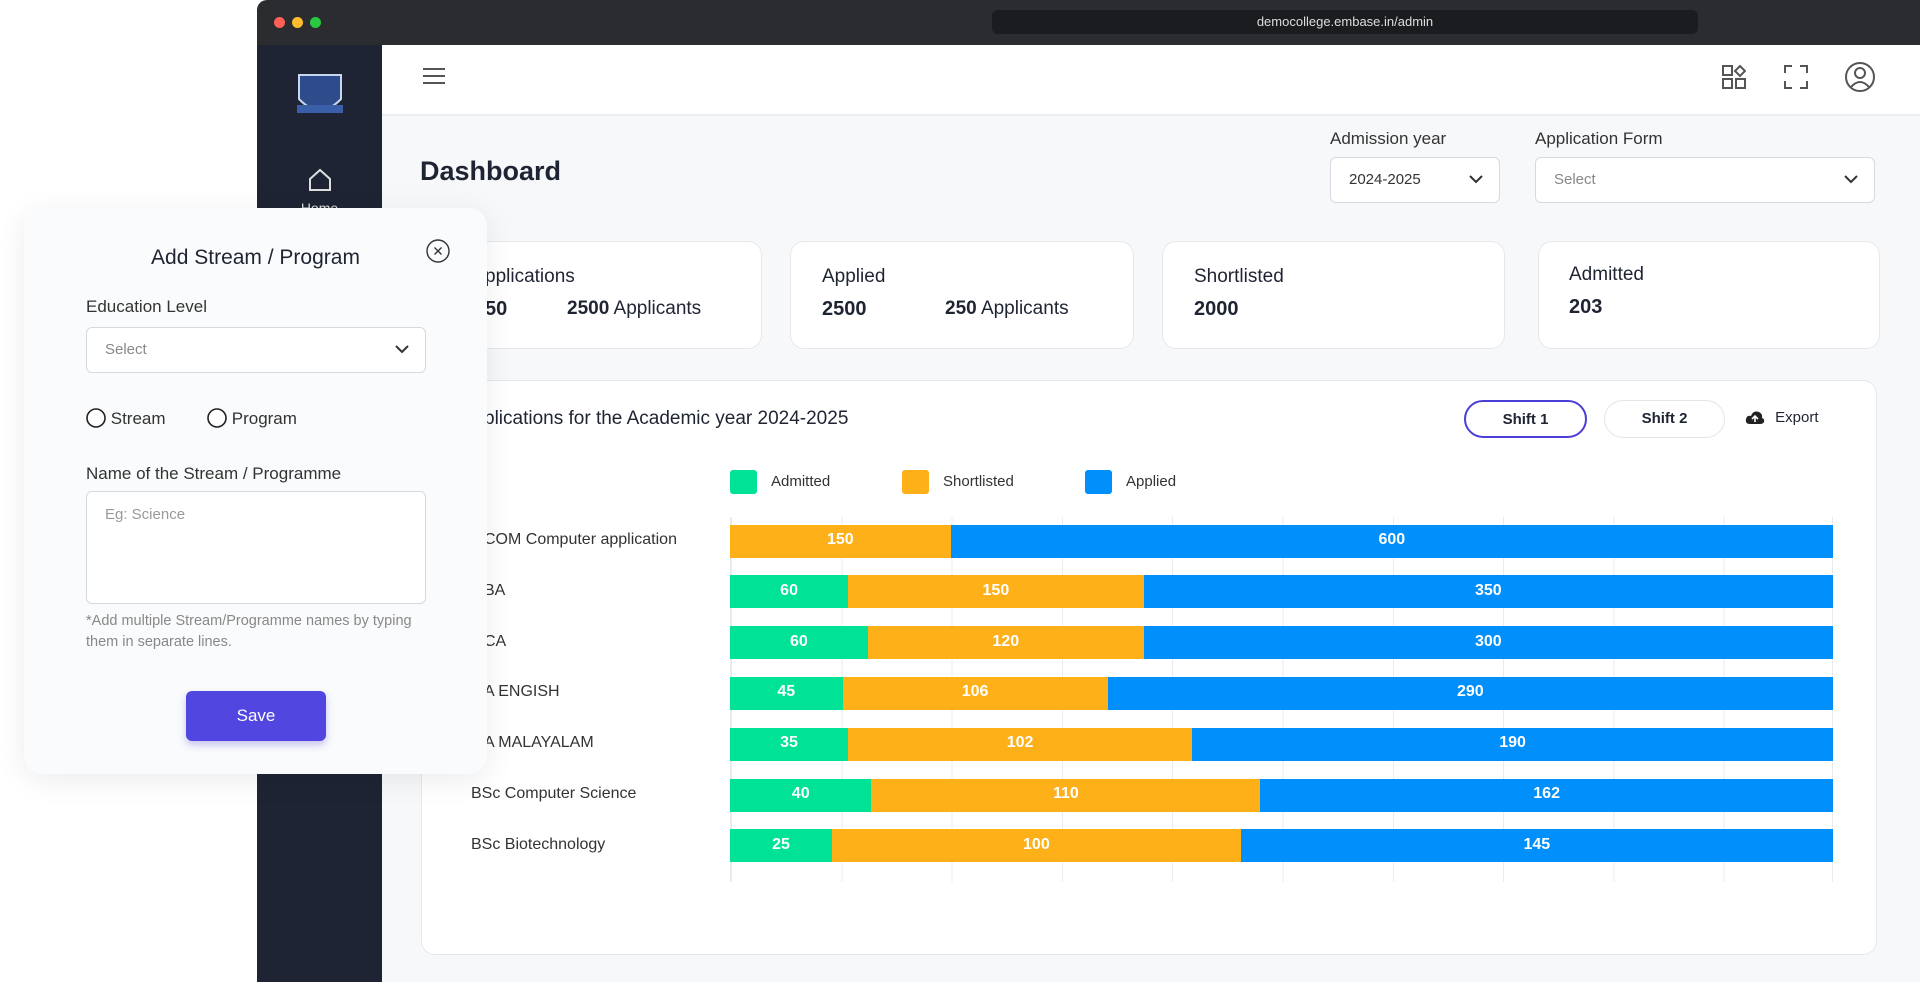 The image size is (1920, 982). Describe the element at coordinates (801, 481) in the screenshot. I see `legend-label: Admitted` at that location.